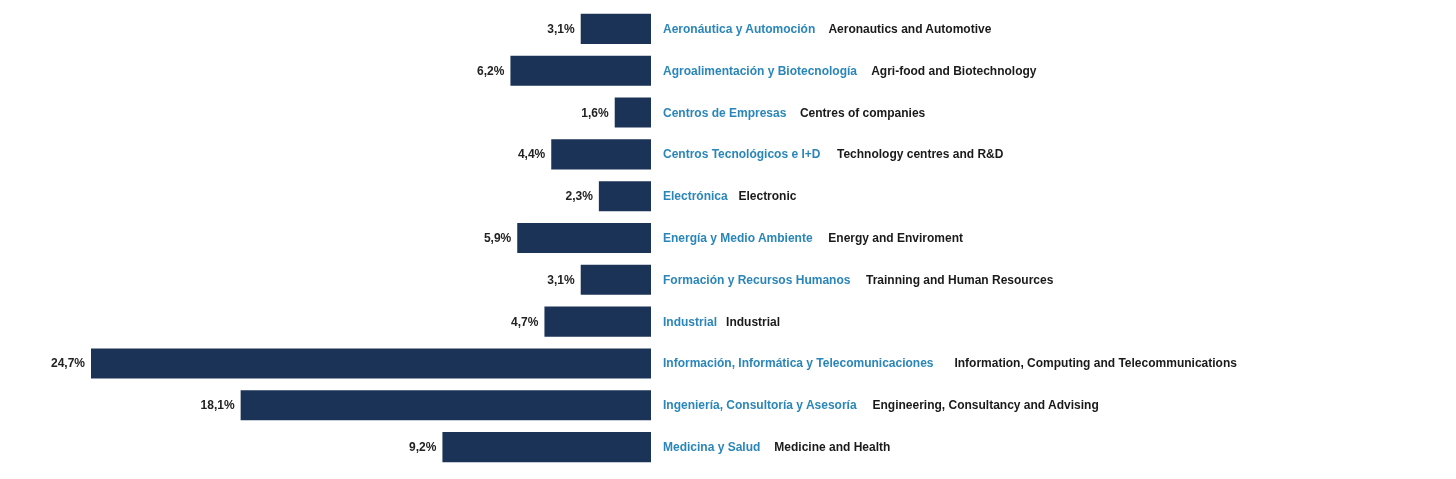 Image resolution: width=1456 pixels, height=479 pixels. I want to click on data-label: 5,9%, so click(497, 238).